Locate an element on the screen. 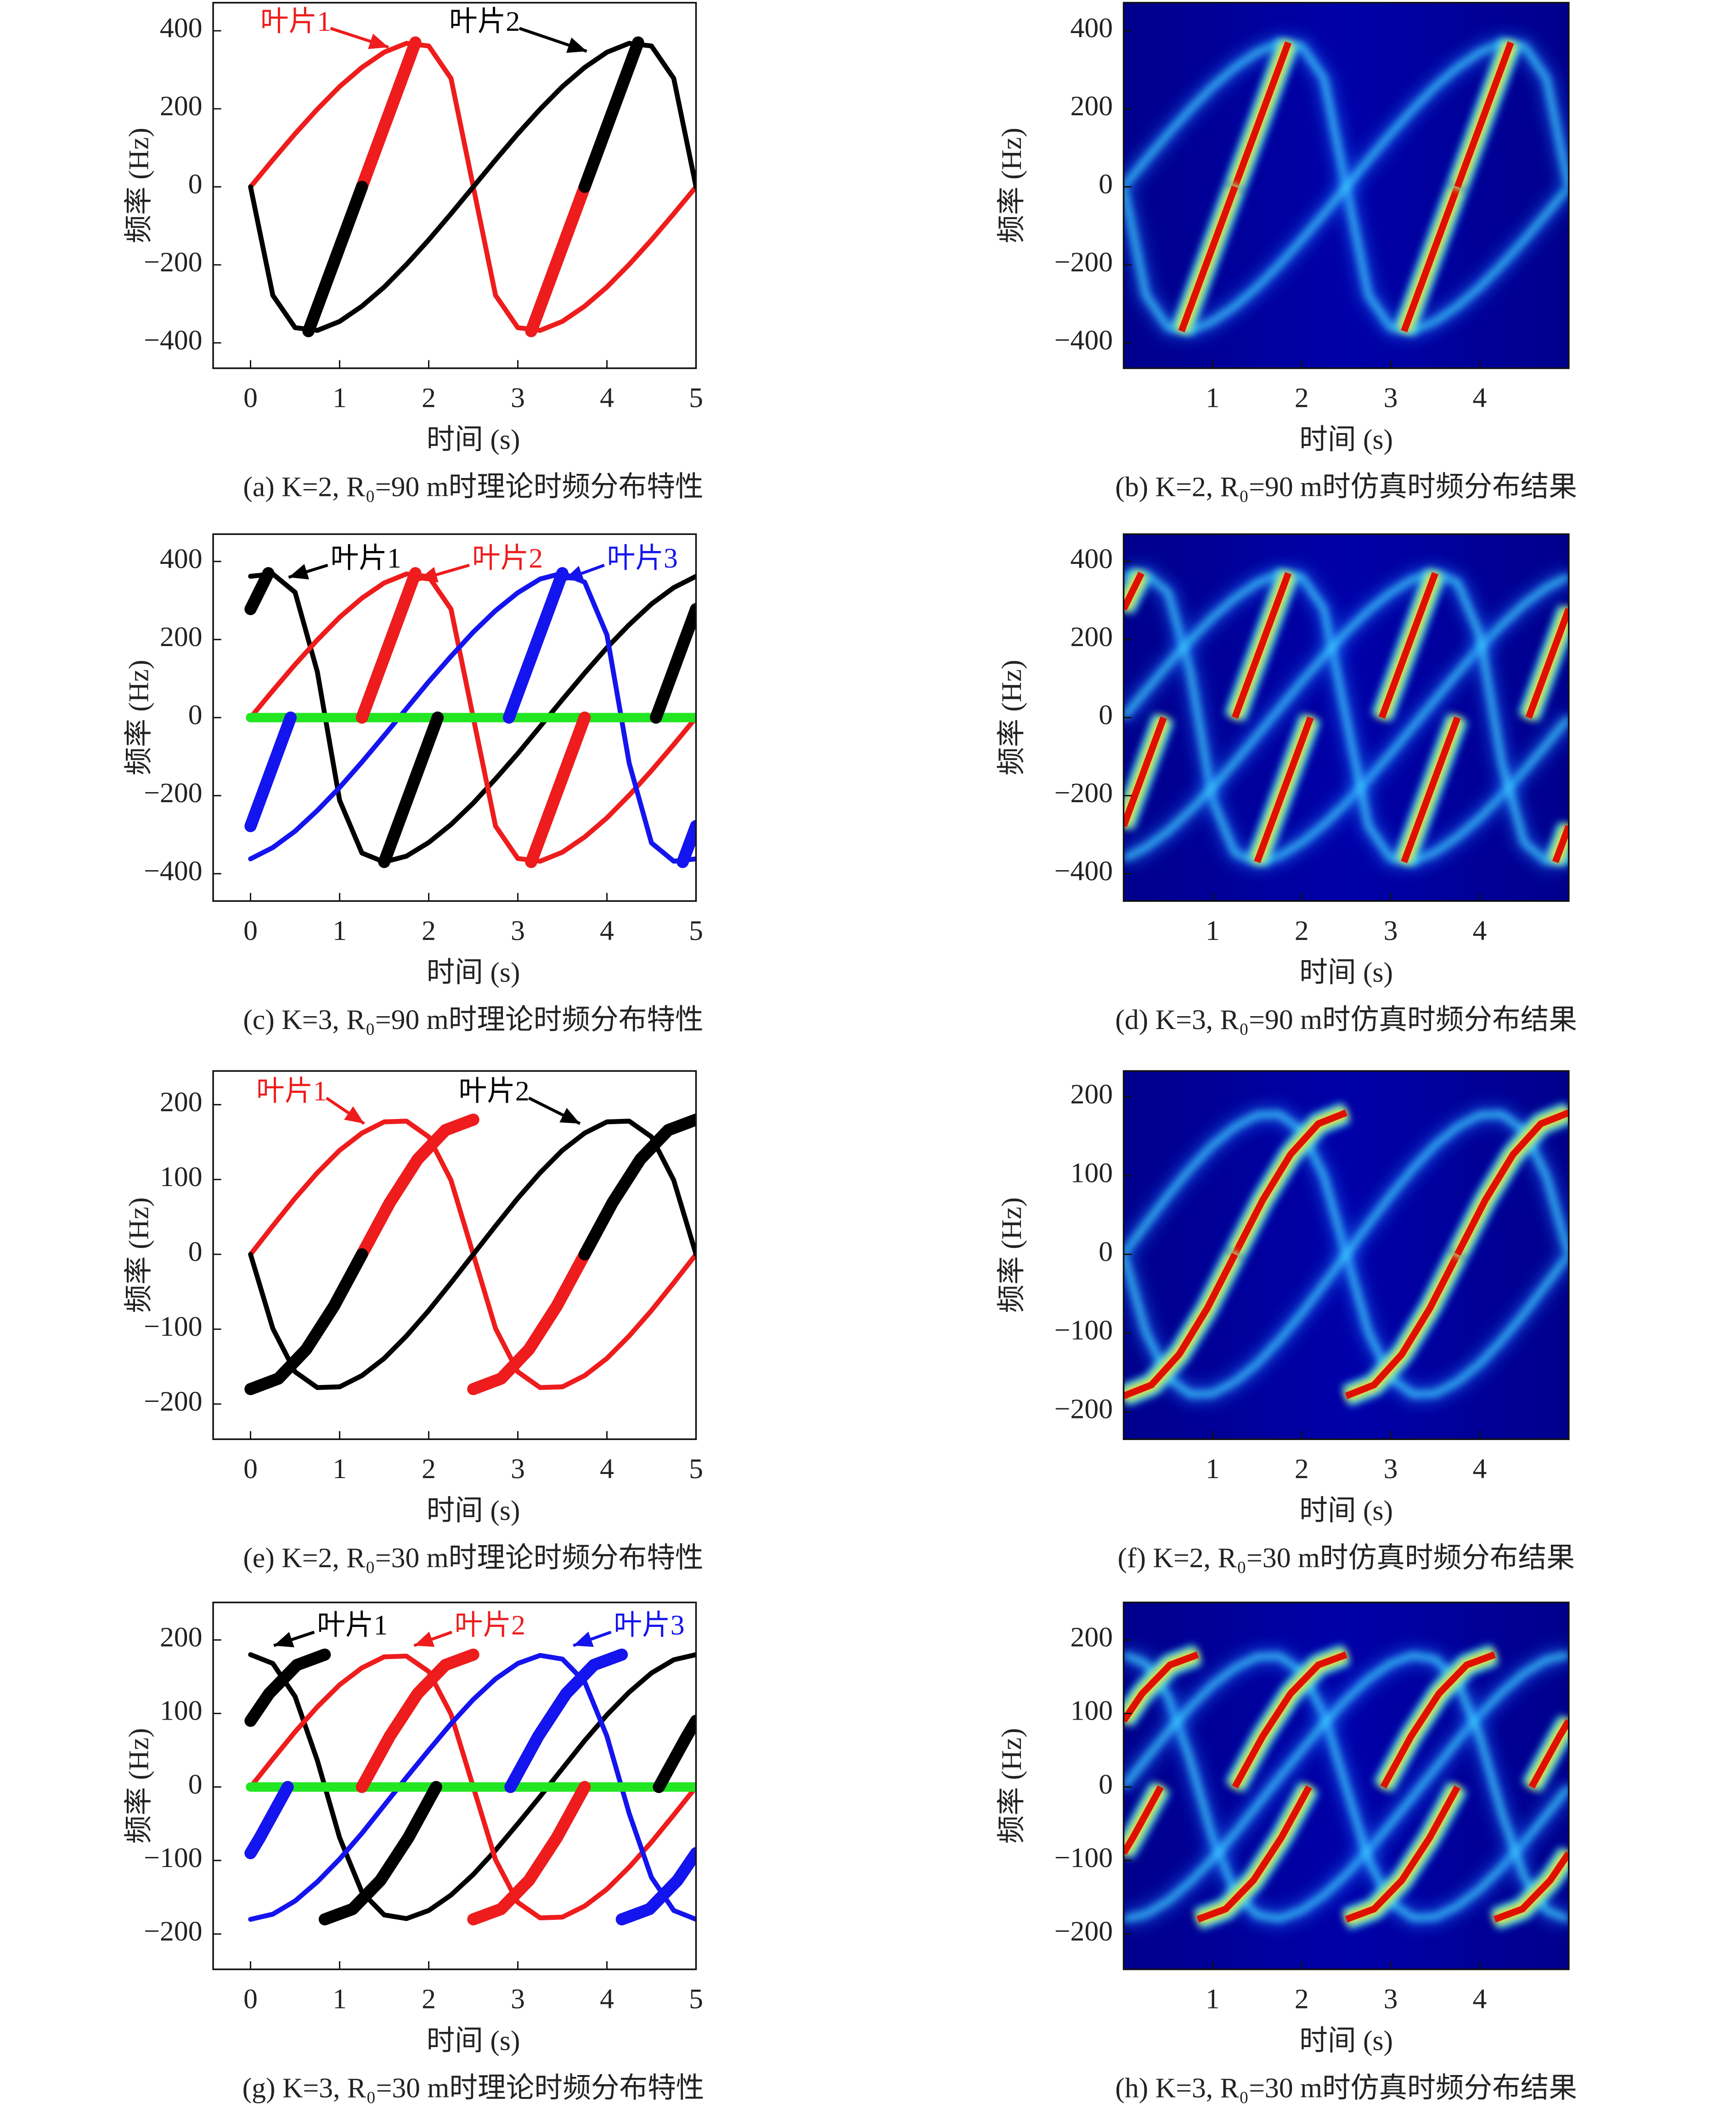  caption: (f) K=2, R₀=30 m时仿真时频分布结果 is located at coordinates (1345, 1558).